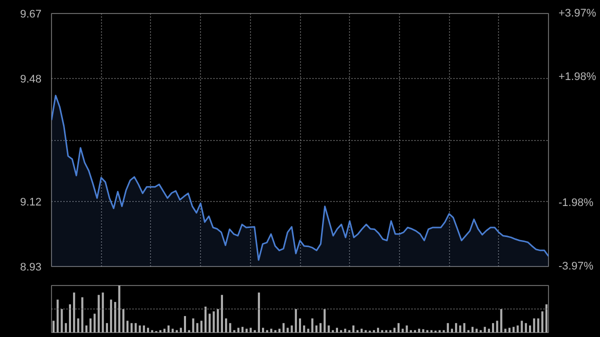 Image resolution: width=600 pixels, height=337 pixels. I want to click on y2-tick-label: -1.98%, so click(576, 203).